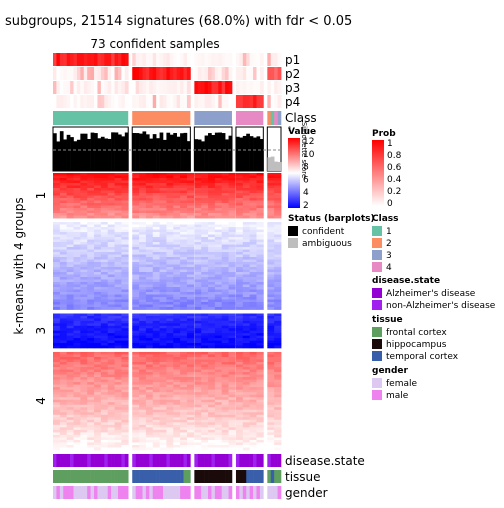 The height and width of the screenshot is (508, 504). Describe the element at coordinates (116, 460) in the screenshot. I see `disease-cell` at that location.